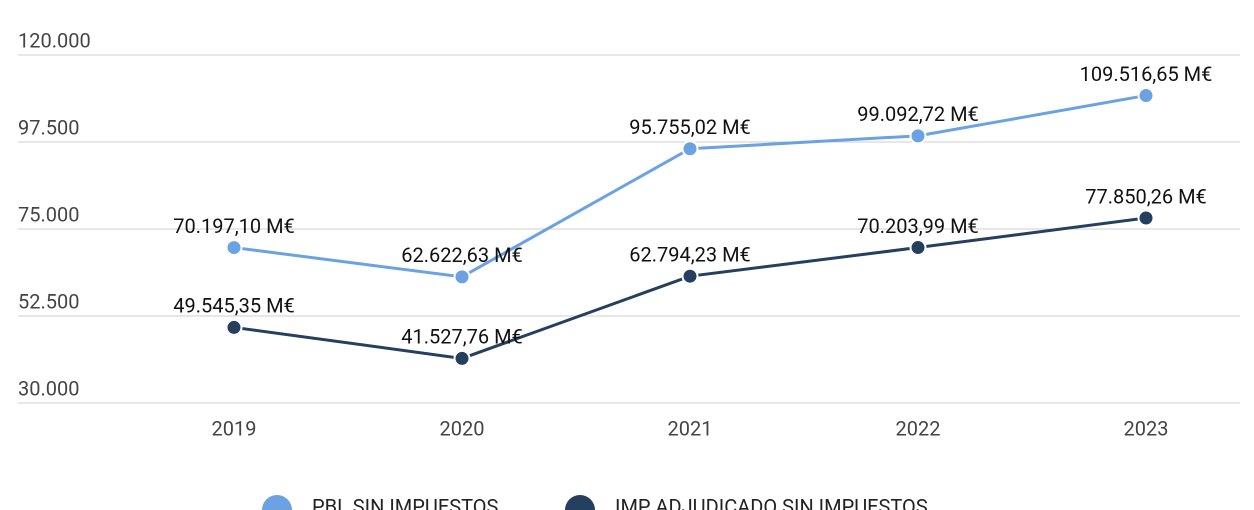  Describe the element at coordinates (234, 306) in the screenshot. I see `data-label: 49.545,35 M€` at that location.